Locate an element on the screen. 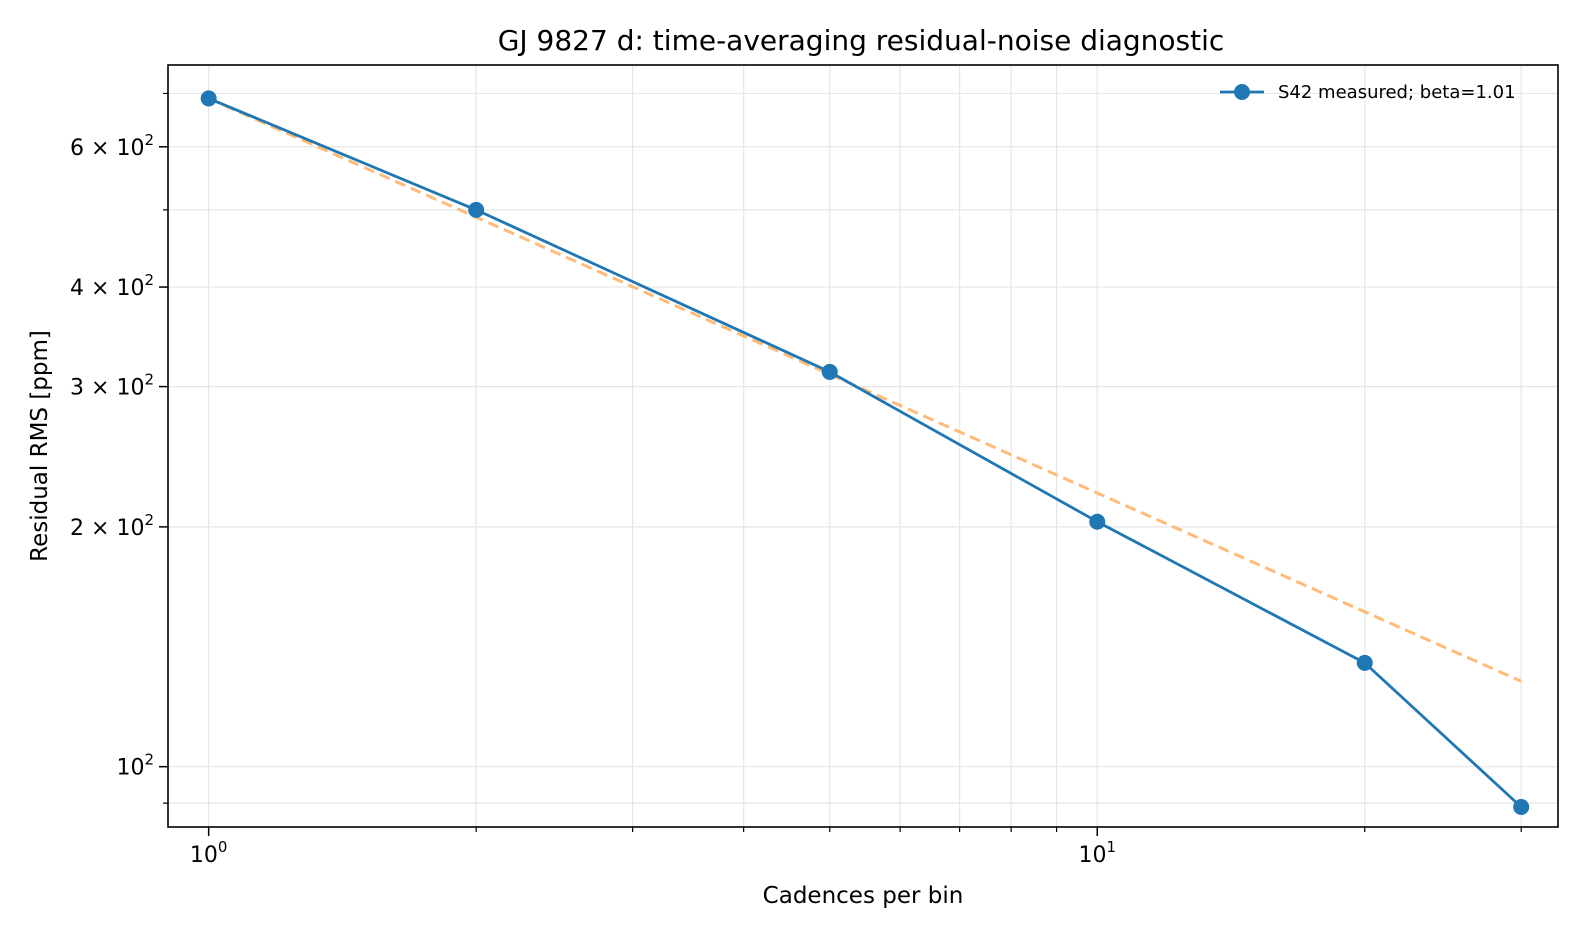 Image resolution: width=1584 pixels, height=936 pixels. legend-marker is located at coordinates (1242, 92).